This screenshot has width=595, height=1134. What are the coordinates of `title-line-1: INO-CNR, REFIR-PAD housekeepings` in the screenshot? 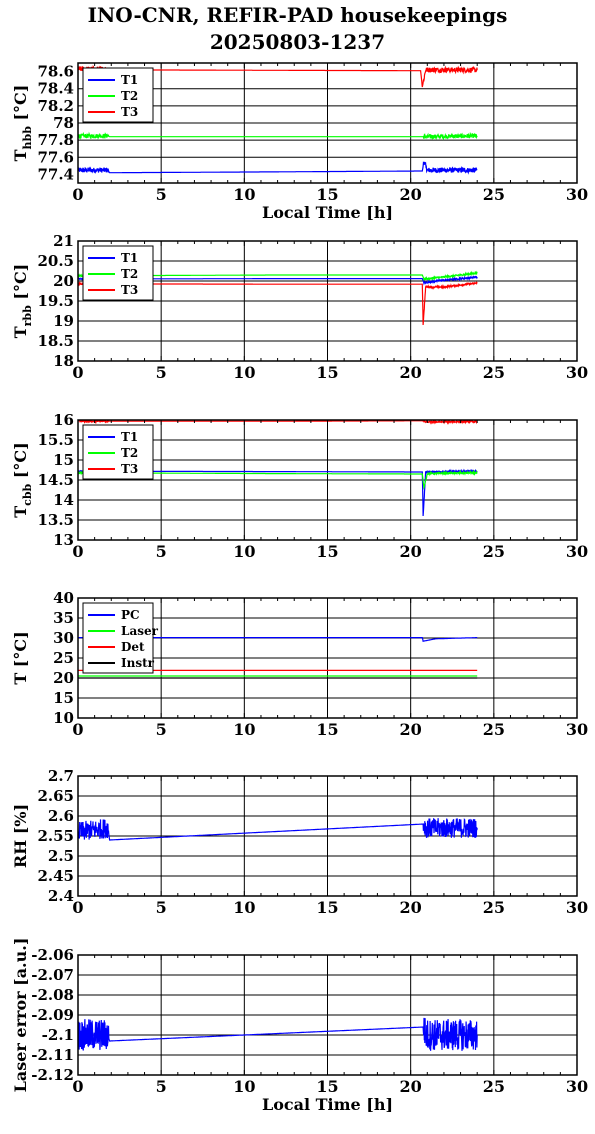 It's located at (297, 15).